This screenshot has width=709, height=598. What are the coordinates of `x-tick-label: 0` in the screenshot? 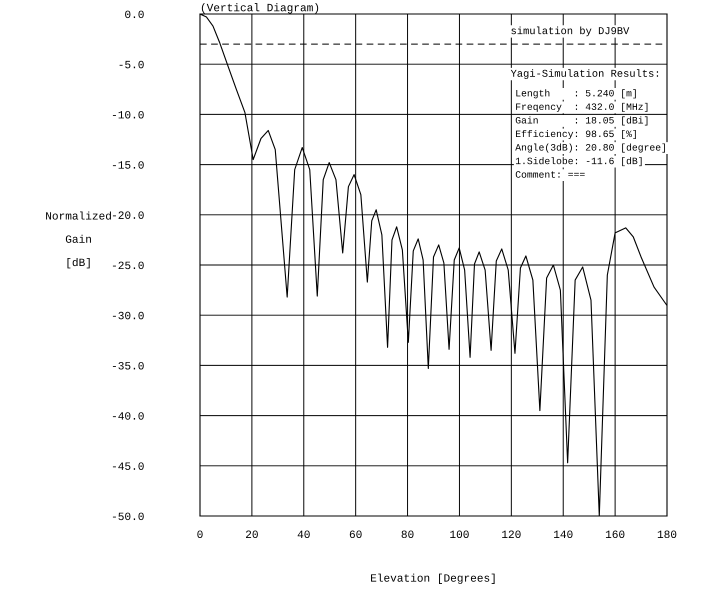 It's located at (200, 534).